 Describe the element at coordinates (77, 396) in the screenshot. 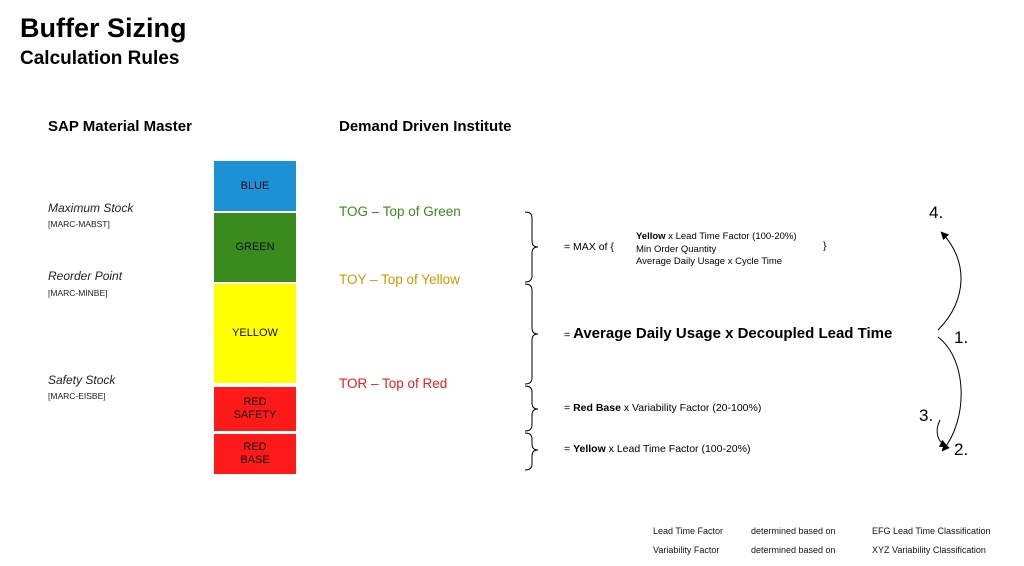

I see `safety-stock-code: [MARC-EISBE]` at that location.